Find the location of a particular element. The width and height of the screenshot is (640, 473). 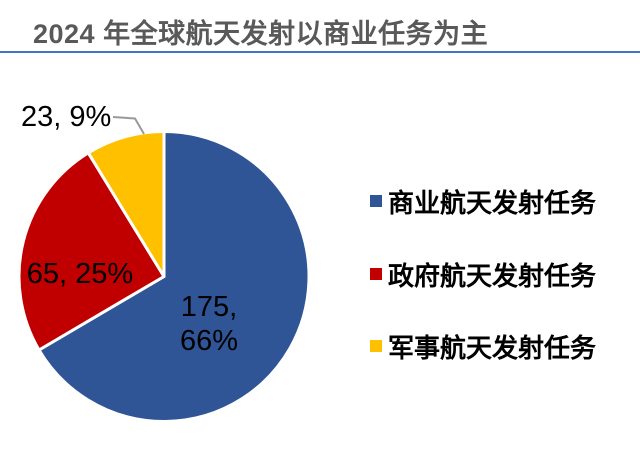

page-title: 2024 年全球航天发射以商业任务为主 is located at coordinates (261, 34).